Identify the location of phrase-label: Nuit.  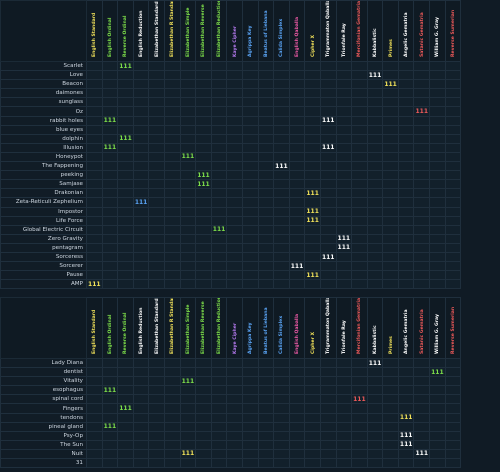
(43, 454).